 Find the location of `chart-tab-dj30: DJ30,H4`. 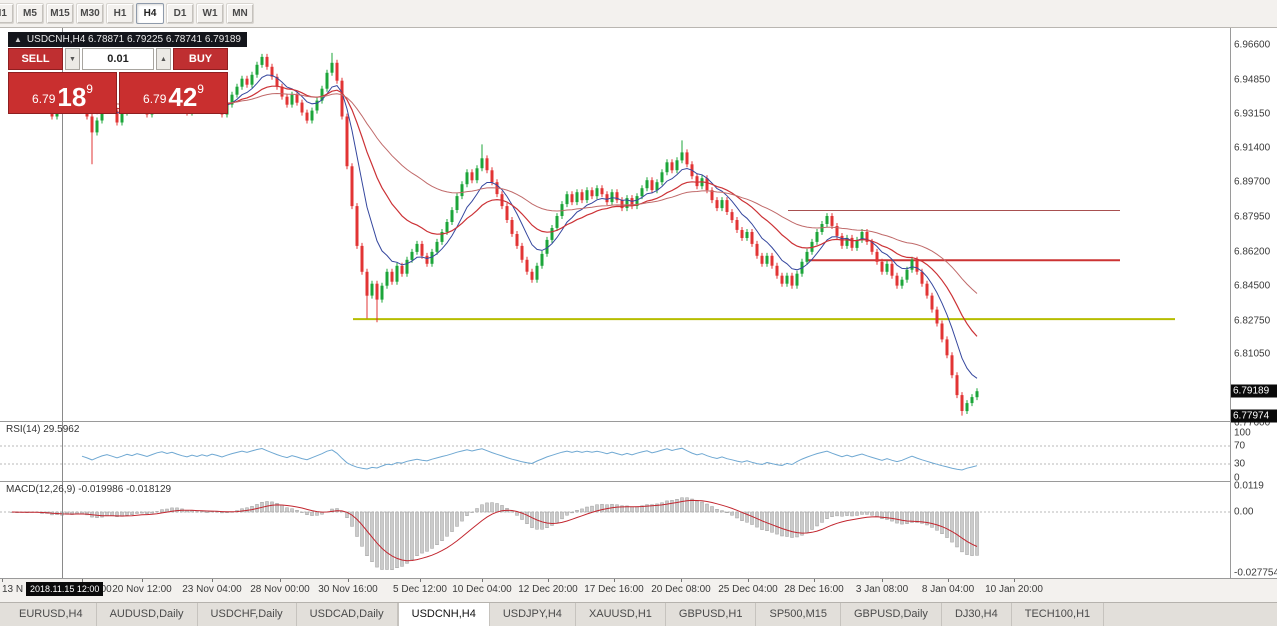

chart-tab-dj30: DJ30,H4 is located at coordinates (977, 614).